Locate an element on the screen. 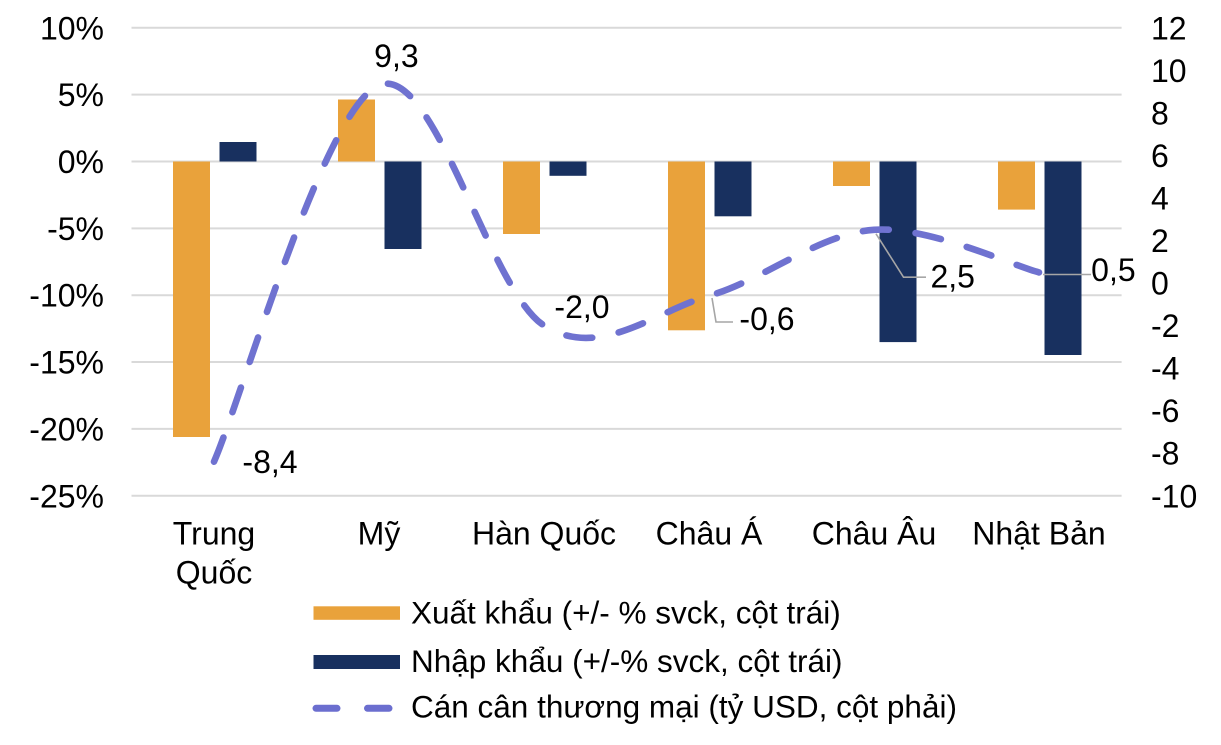 This screenshot has height=745, width=1221. svg-text: 0,5 is located at coordinates (1113, 270).